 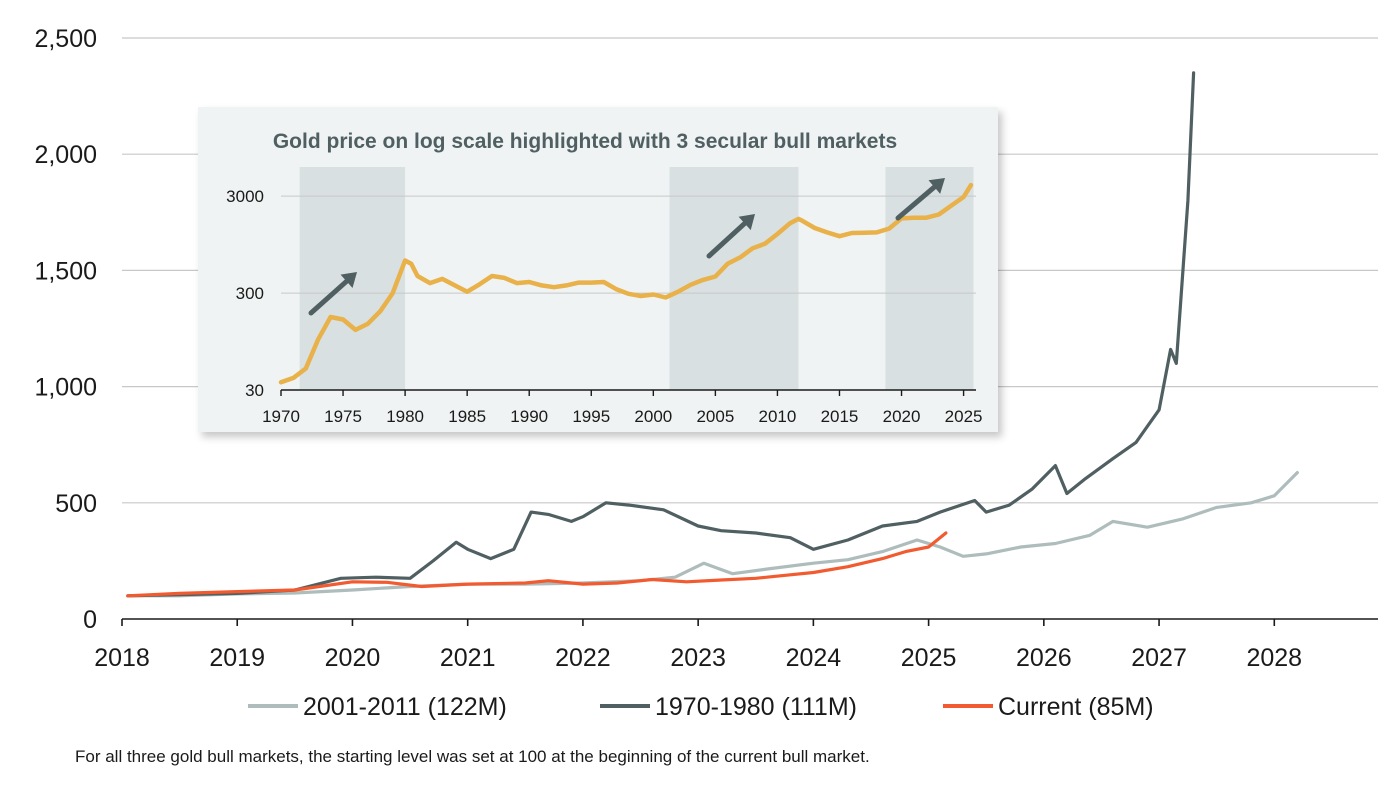 I want to click on inset-x-tick-label: 1990, so click(x=529, y=416).